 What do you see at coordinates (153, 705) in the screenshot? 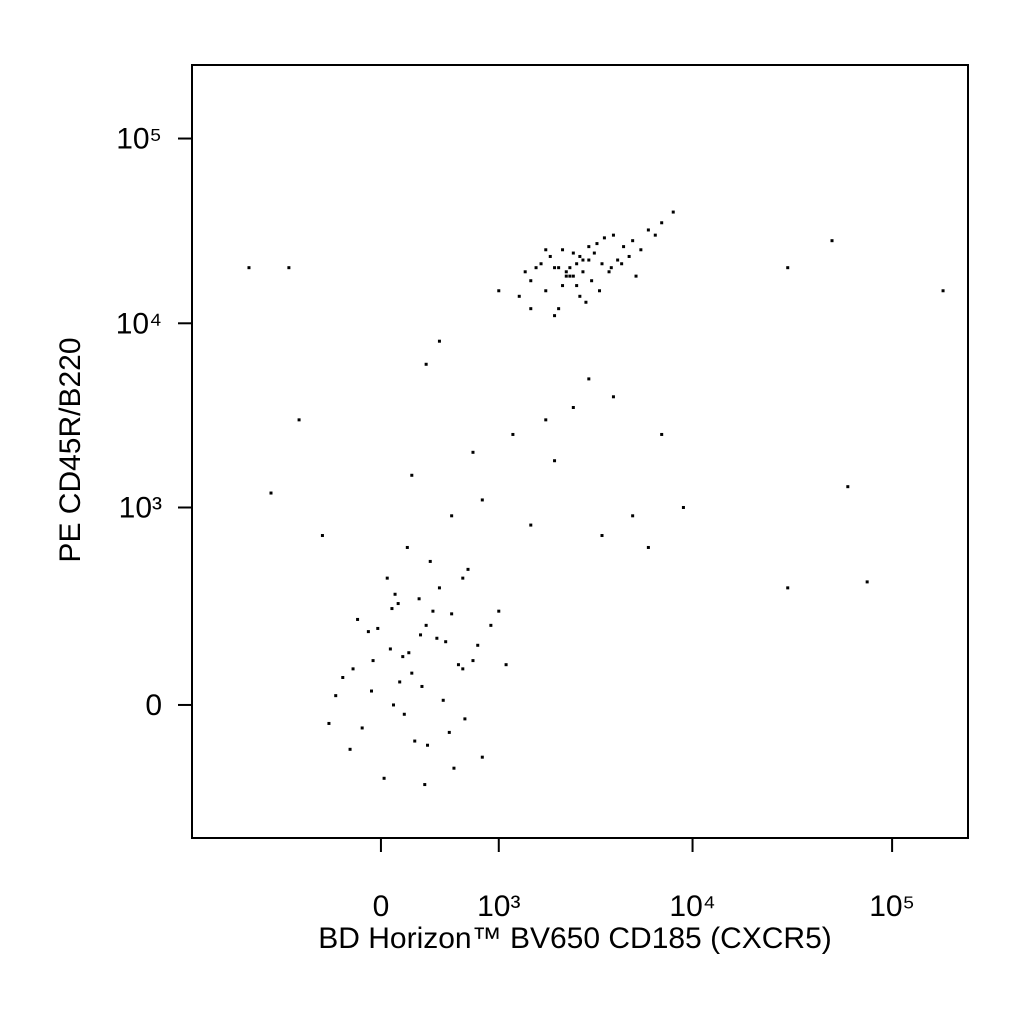
I see `y-tick-label: 0` at bounding box center [153, 705].